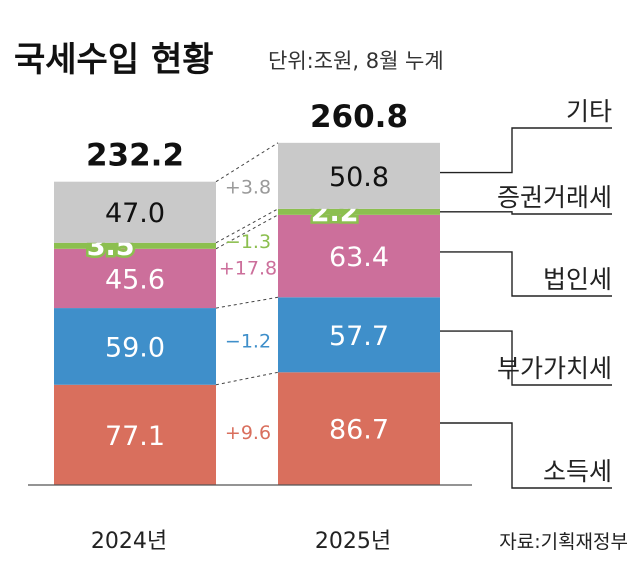  Describe the element at coordinates (248, 268) in the screenshot. I see `change-label: +17.8` at that location.